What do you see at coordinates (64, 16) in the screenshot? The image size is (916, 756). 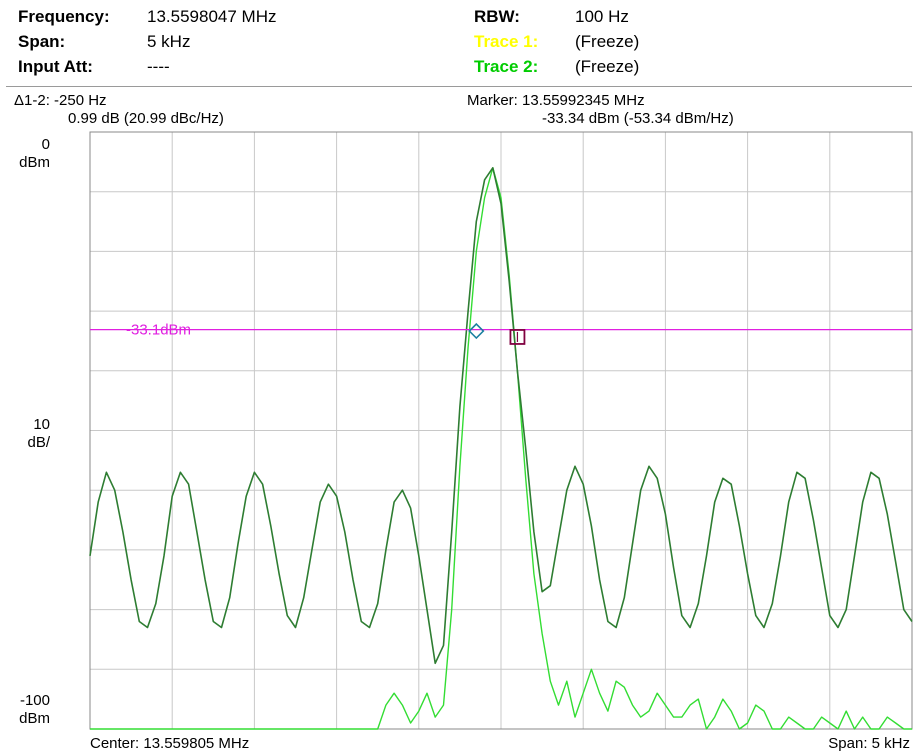 I see `frequency-label: Frequency:` at bounding box center [64, 16].